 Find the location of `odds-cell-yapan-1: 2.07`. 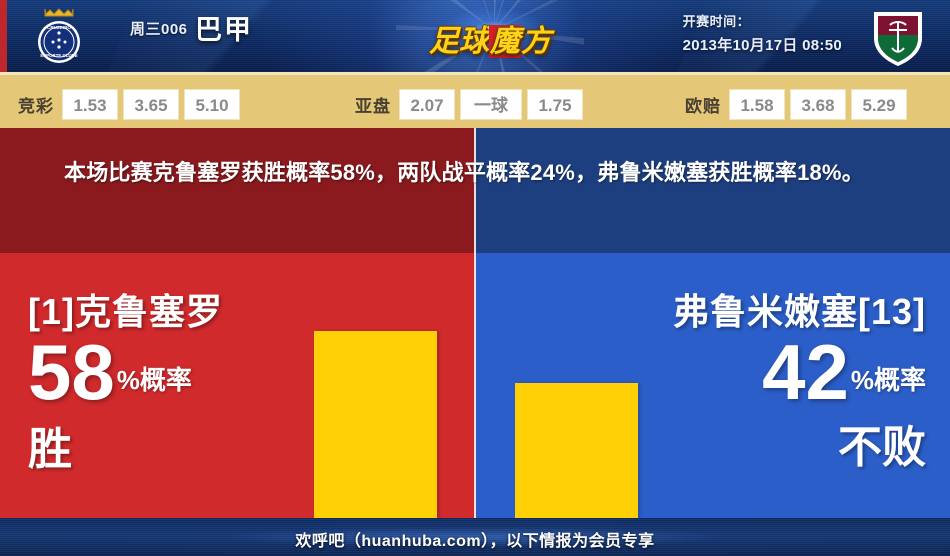

odds-cell-yapan-1: 2.07 is located at coordinates (427, 104).